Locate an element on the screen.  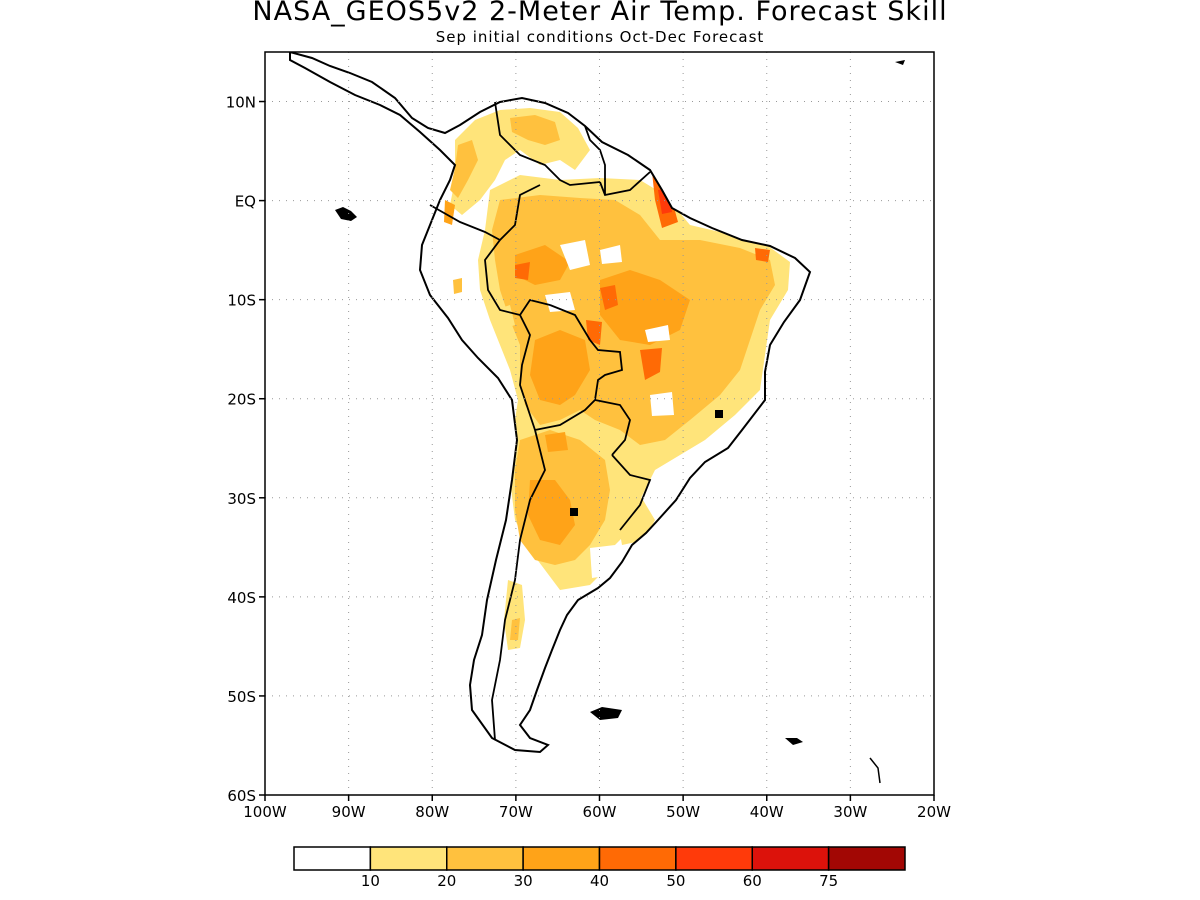
colorbar: 10 20 30 40 50 60 75 is located at coordinates (599, 868).